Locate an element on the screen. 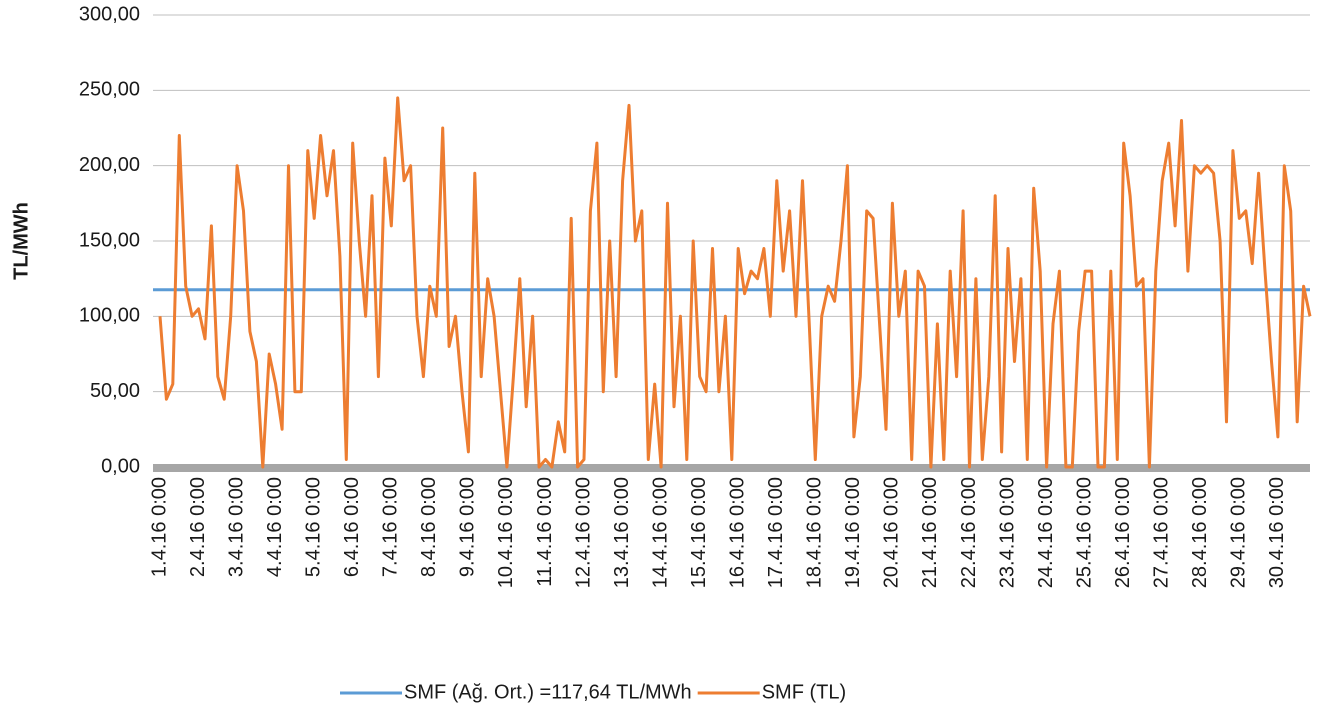 The image size is (1319, 722). x-tick-label: 6.4.16 0:00 is located at coordinates (352, 527).